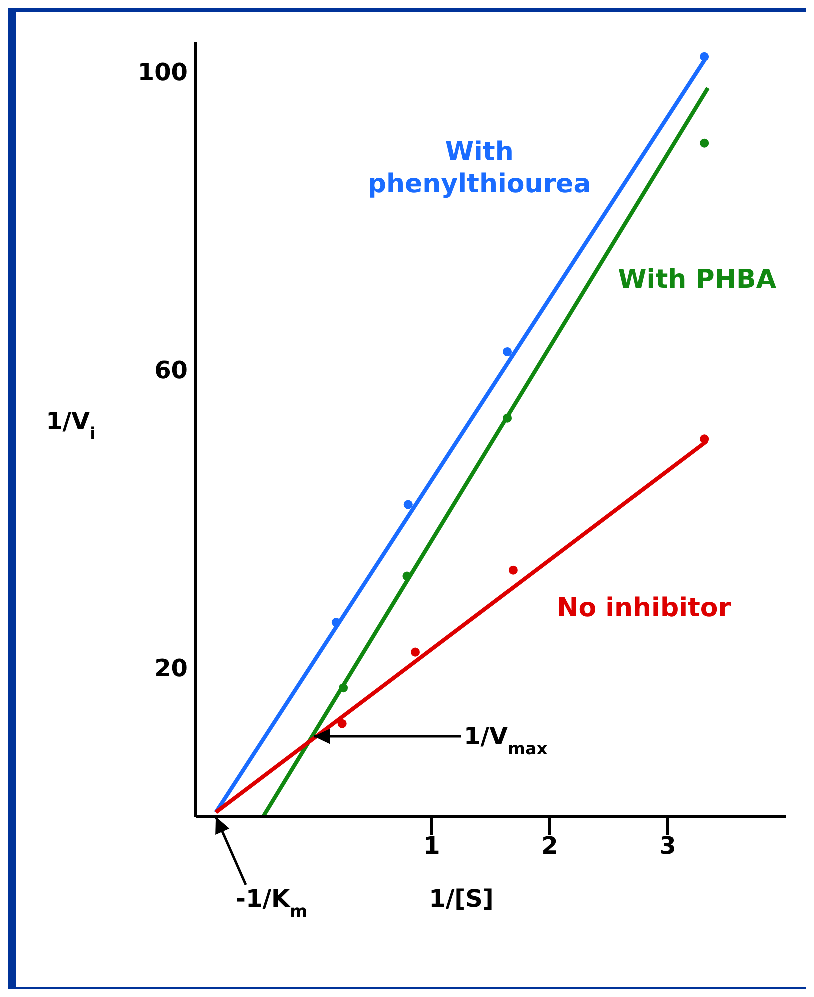 Image resolution: width=814 pixels, height=997 pixels. Describe the element at coordinates (272, 903) in the screenshot. I see `annotation: -1/K$_{m}$` at that location.